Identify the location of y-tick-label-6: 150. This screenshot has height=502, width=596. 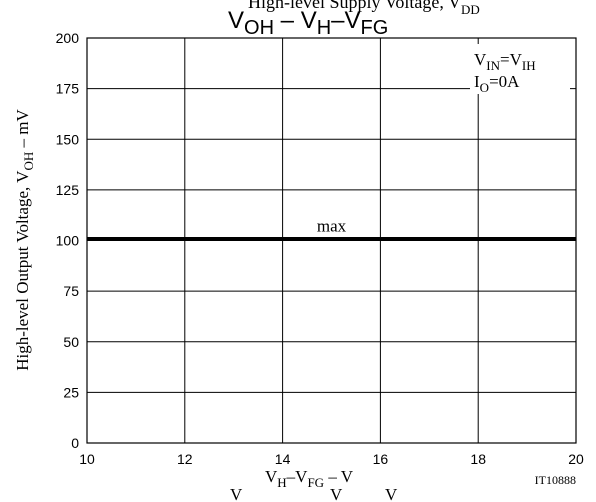
(68, 139).